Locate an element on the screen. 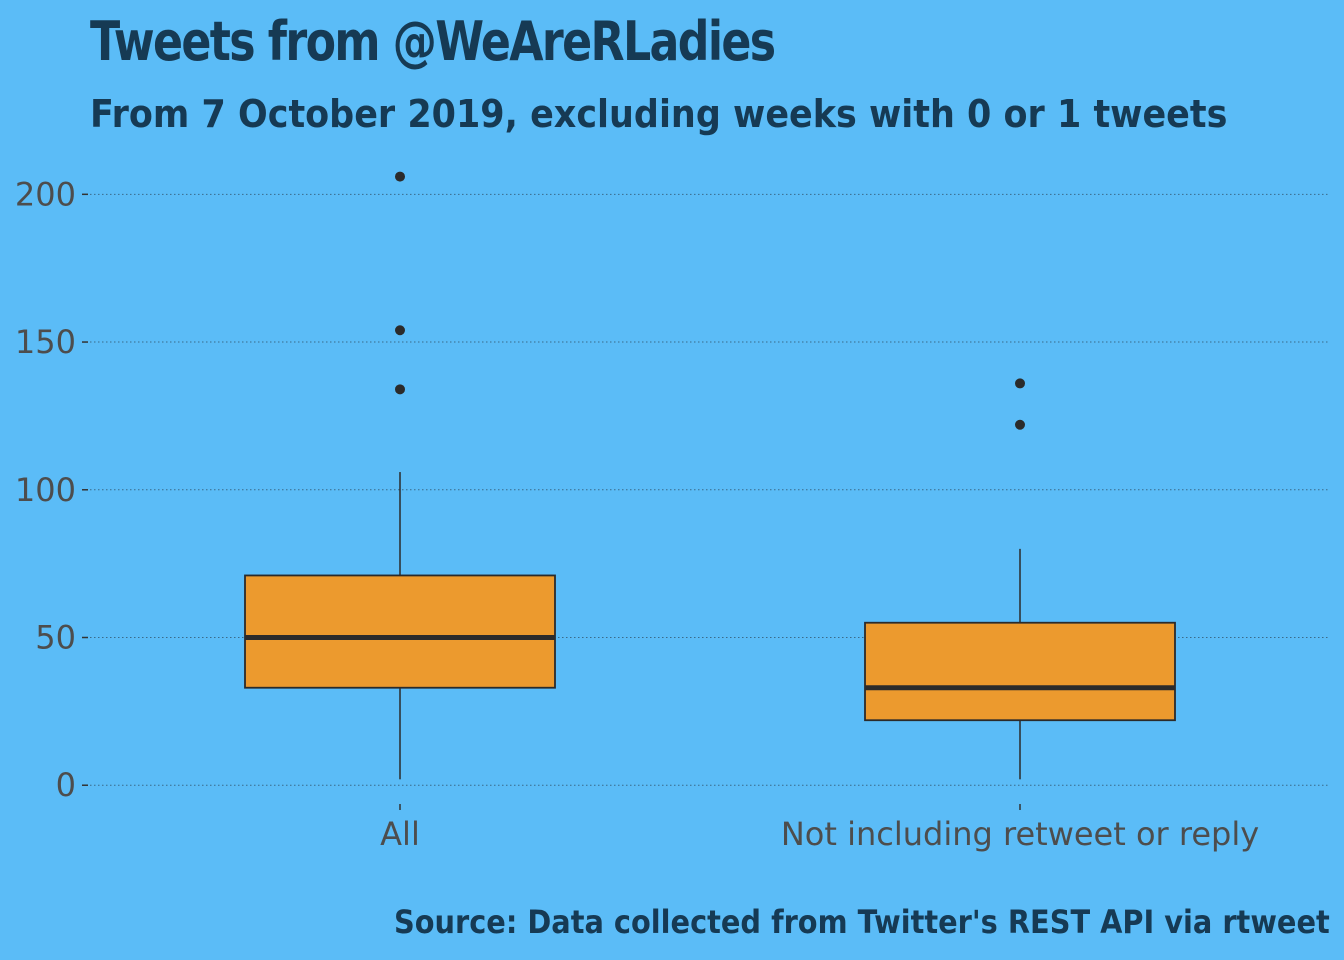  x-axis: All Not including retweet or reply is located at coordinates (819, 828).